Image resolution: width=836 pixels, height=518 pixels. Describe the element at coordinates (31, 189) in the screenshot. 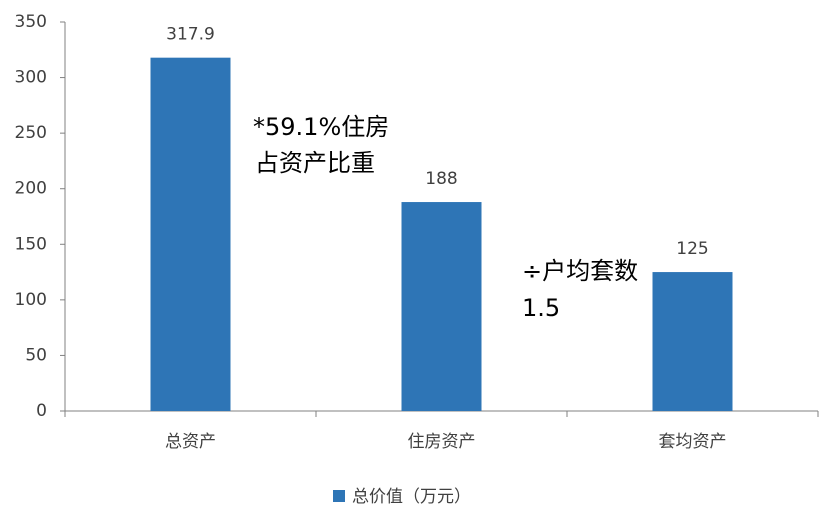

I see `y-tick-label: 200` at that location.